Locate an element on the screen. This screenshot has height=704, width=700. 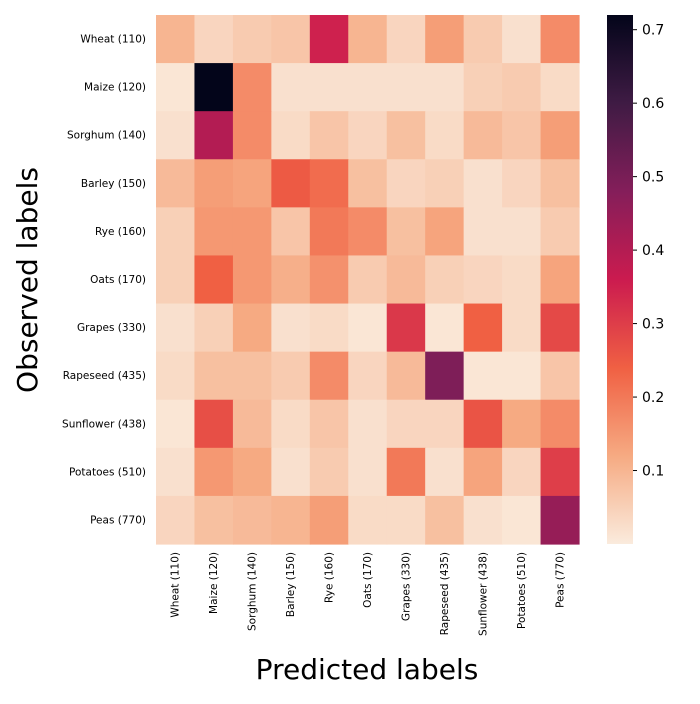
colorbar is located at coordinates (620, 279).